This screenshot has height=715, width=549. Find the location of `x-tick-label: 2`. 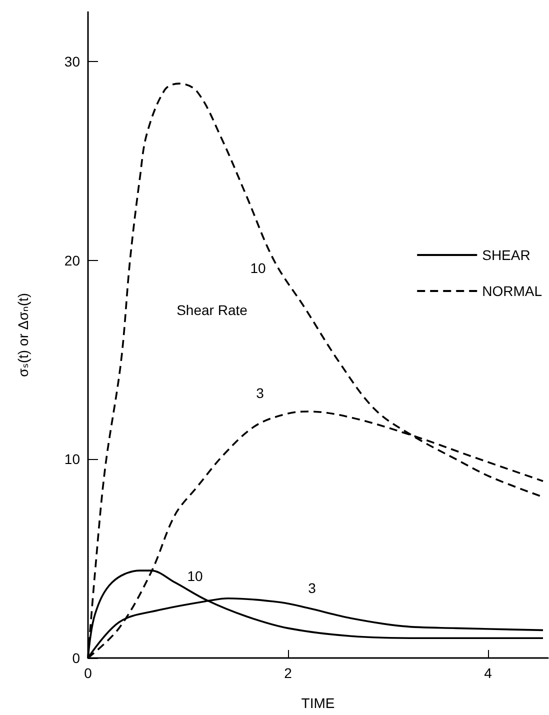

x-tick-label: 2 is located at coordinates (288, 673).